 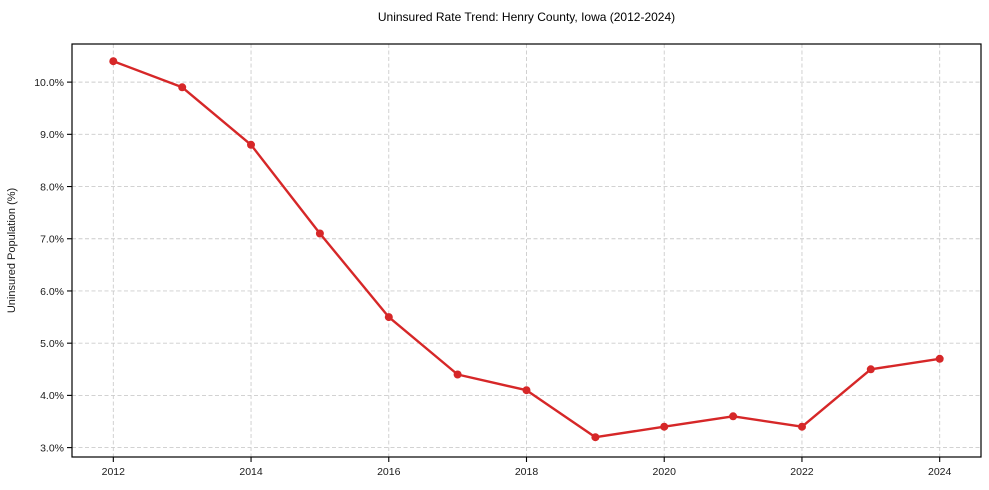 I want to click on y-axis-ticks: 3.0% 4.0% 5.0% 6.0% 7.0% 8.0% 9.0% 10.0%, so click(x=53, y=265).